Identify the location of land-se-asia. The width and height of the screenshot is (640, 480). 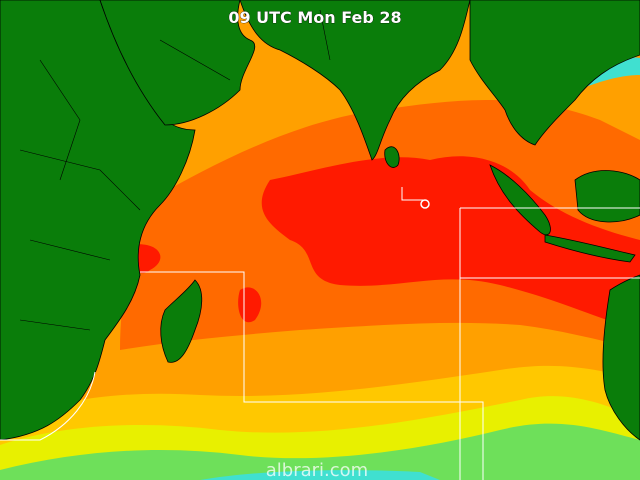
(554, 73).